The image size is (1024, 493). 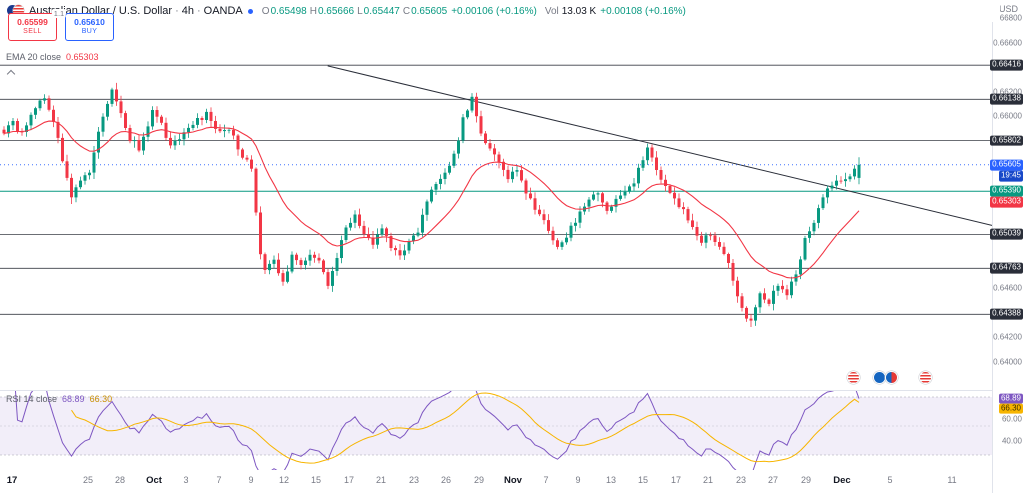 I want to click on rsi-axis-label: 40.00, so click(x=1011, y=440).